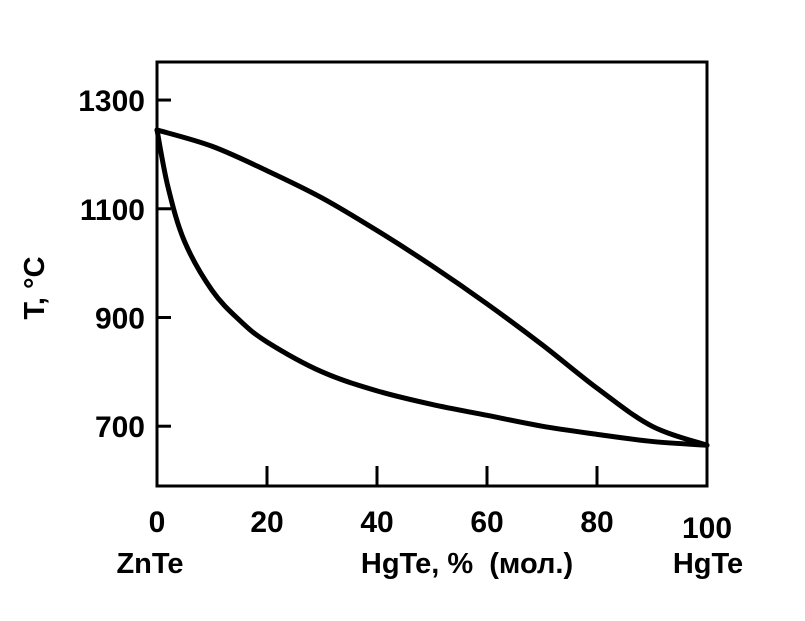 The width and height of the screenshot is (805, 621). Describe the element at coordinates (112, 210) in the screenshot. I see `y-tick-label: 1100` at that location.